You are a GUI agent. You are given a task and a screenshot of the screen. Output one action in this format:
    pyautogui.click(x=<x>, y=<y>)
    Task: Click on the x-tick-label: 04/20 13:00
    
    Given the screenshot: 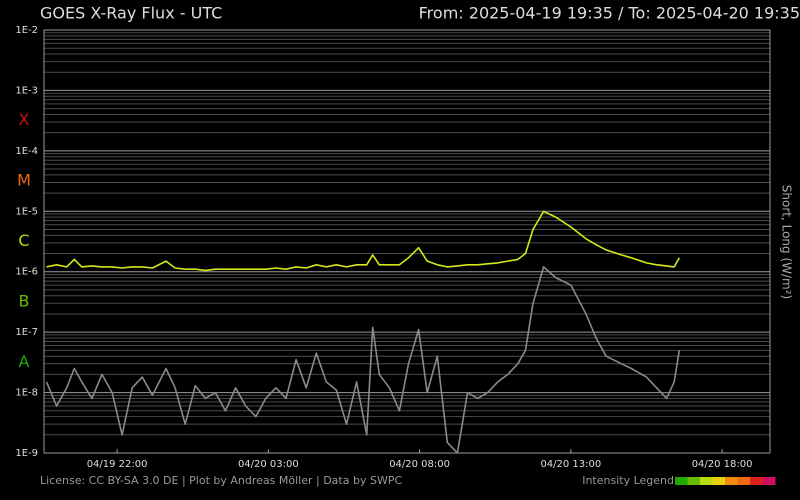 What is the action you would take?
    pyautogui.click(x=570, y=464)
    